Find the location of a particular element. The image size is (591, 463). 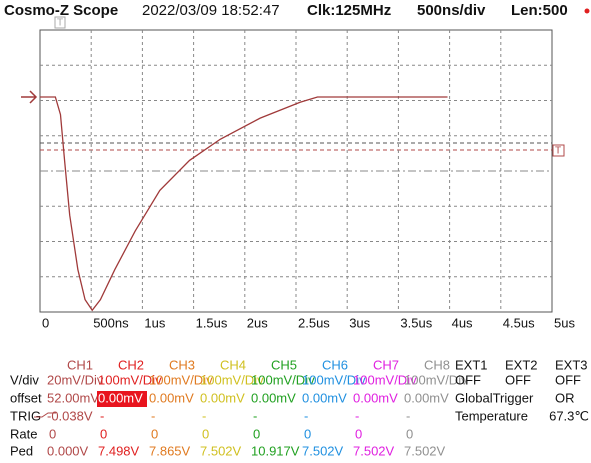

x-tick-label: 2us is located at coordinates (257, 322).